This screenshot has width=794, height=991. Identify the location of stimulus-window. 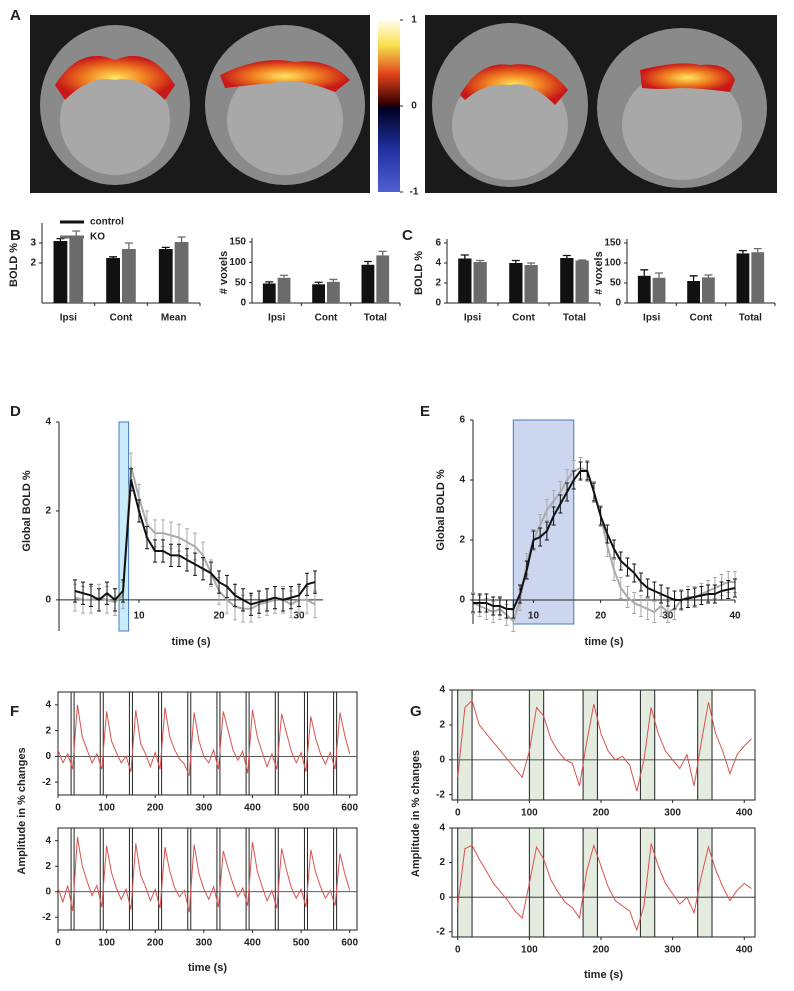
(543, 522).